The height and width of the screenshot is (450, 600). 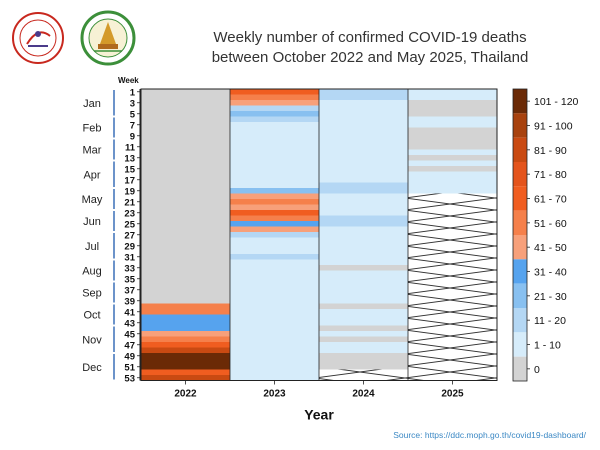 What do you see at coordinates (129, 169) in the screenshot?
I see `week-tick-label: 15` at bounding box center [129, 169].